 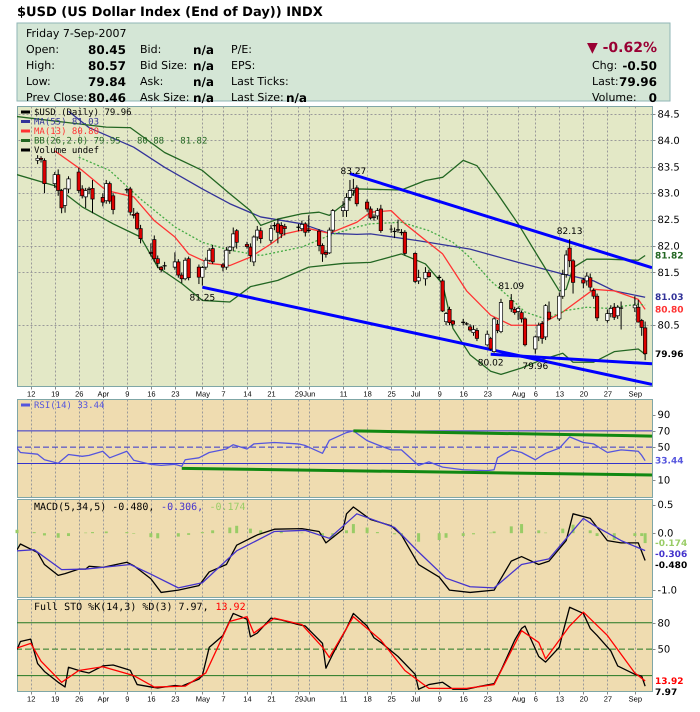 I want to click on text: Ask:, so click(x=152, y=81).